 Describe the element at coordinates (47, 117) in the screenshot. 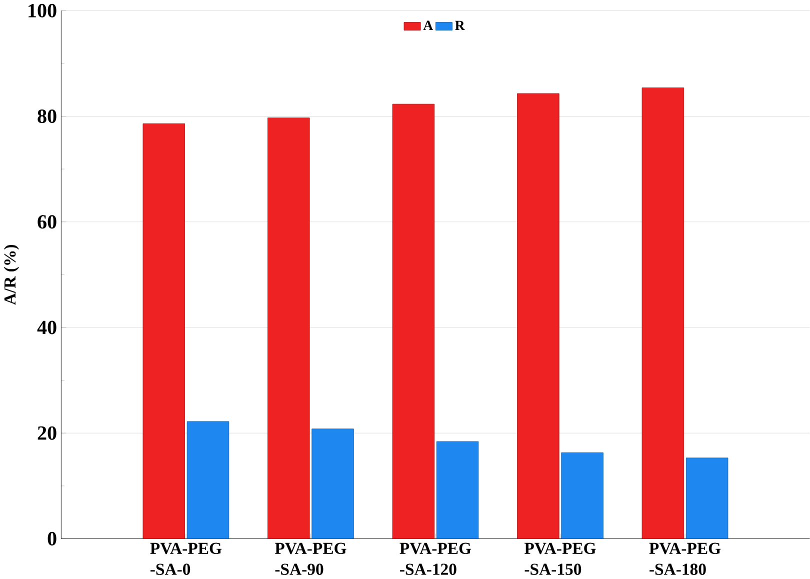

I see `y-tick-label: 80` at that location.